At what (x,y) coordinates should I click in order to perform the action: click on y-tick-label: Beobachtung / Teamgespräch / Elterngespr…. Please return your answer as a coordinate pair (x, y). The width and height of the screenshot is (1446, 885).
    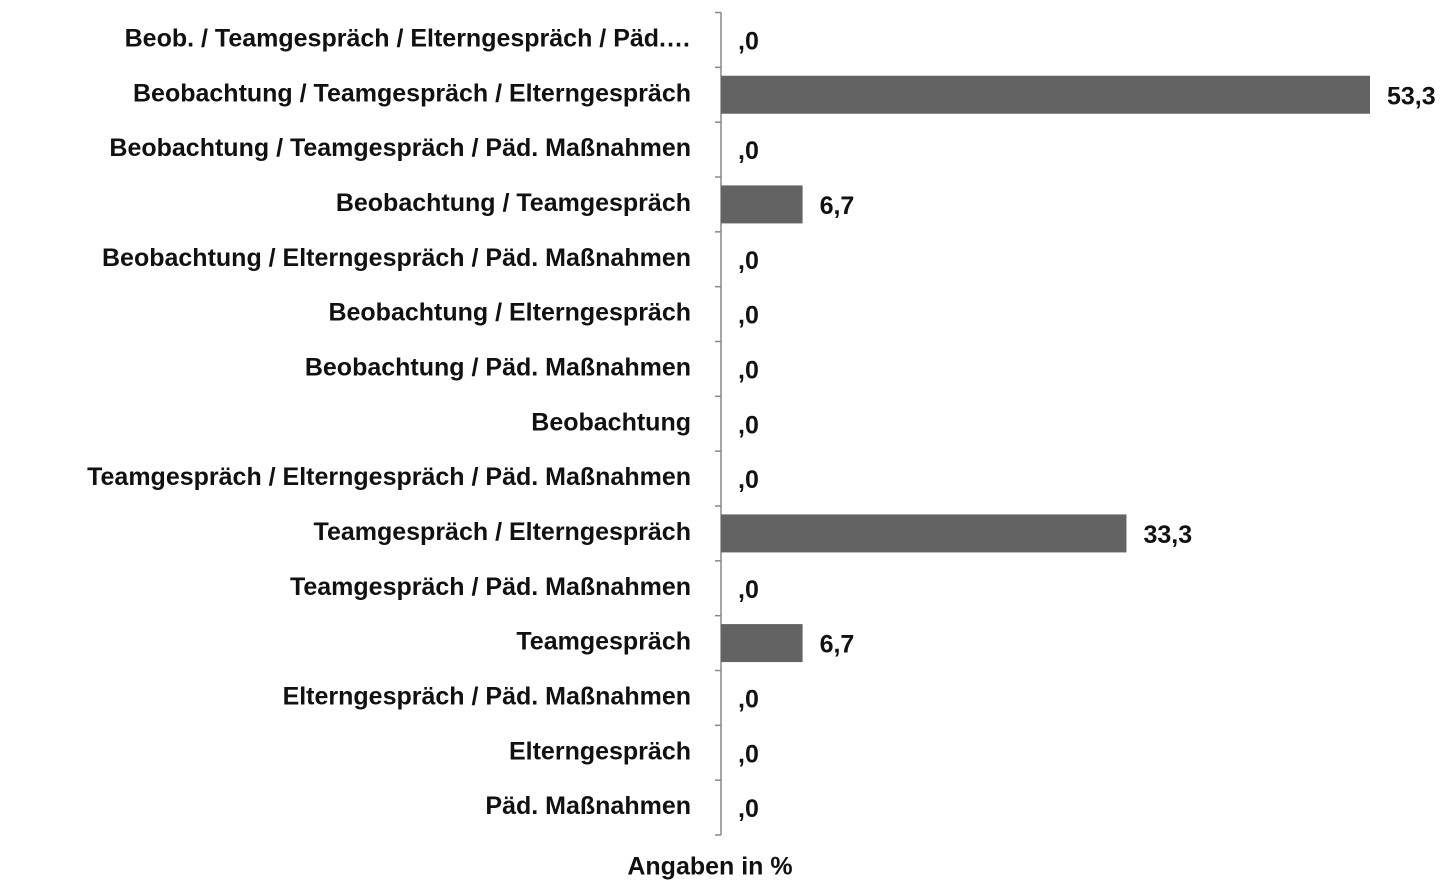
    Looking at the image, I should click on (412, 93).